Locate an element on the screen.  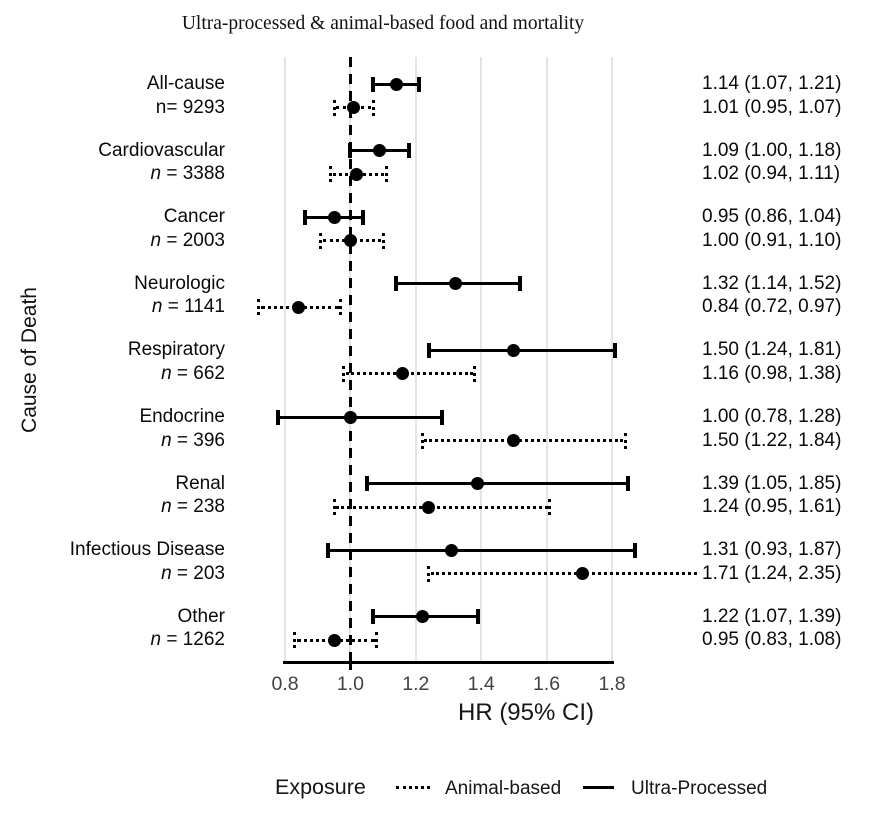
x-tick-label: 1.8 is located at coordinates (612, 684).